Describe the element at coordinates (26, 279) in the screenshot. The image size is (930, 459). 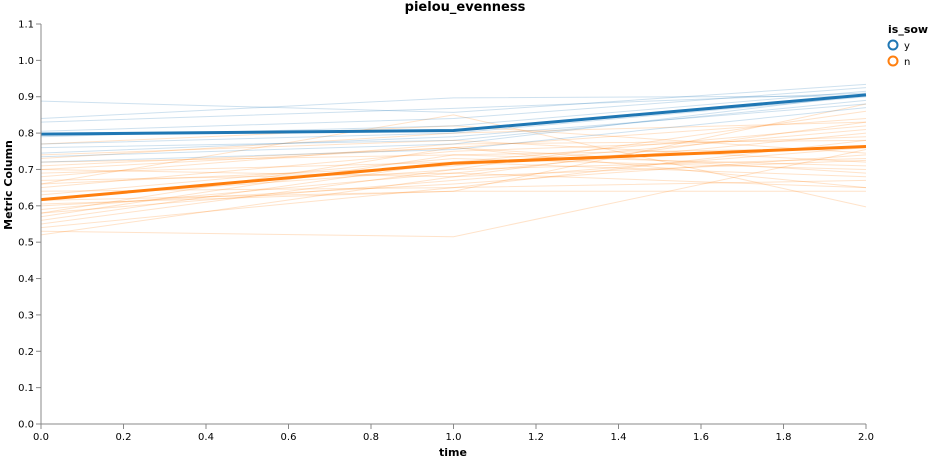
I see `y-tick-label: 0.4` at that location.